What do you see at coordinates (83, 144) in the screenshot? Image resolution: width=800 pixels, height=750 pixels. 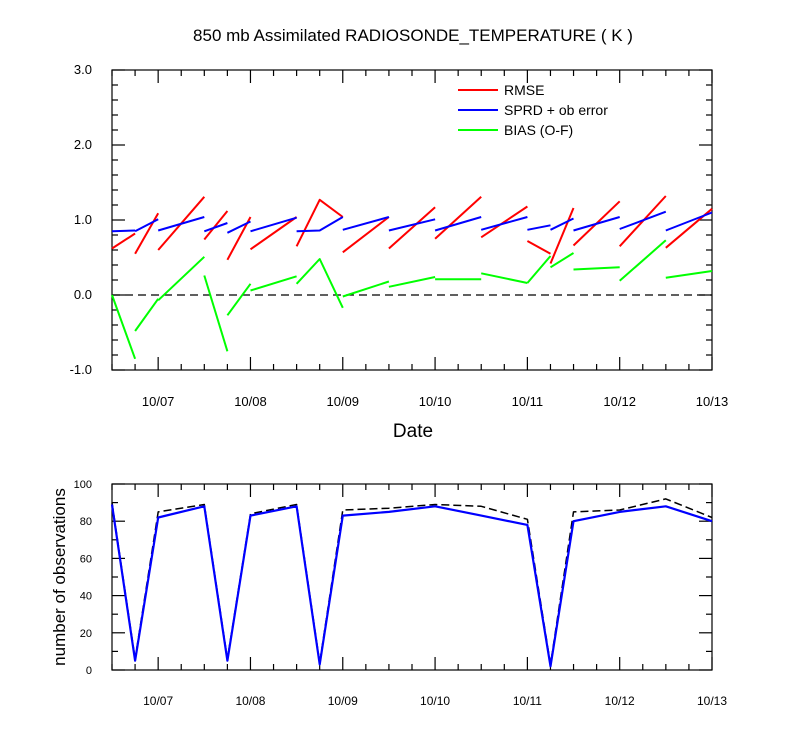 I see `top-y-tick-label: 2.0` at bounding box center [83, 144].